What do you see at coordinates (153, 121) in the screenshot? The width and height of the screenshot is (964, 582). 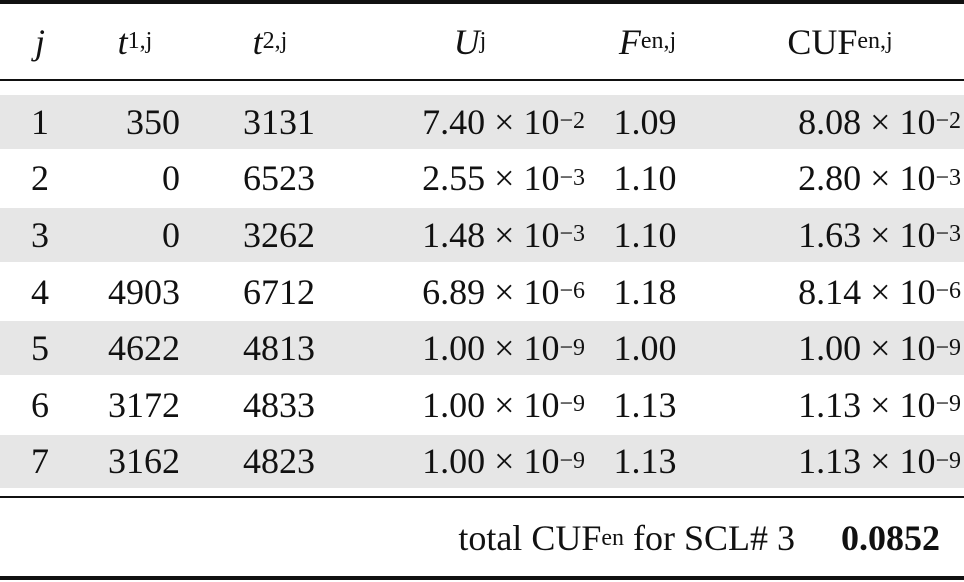 I see `table-cell: 350` at bounding box center [153, 121].